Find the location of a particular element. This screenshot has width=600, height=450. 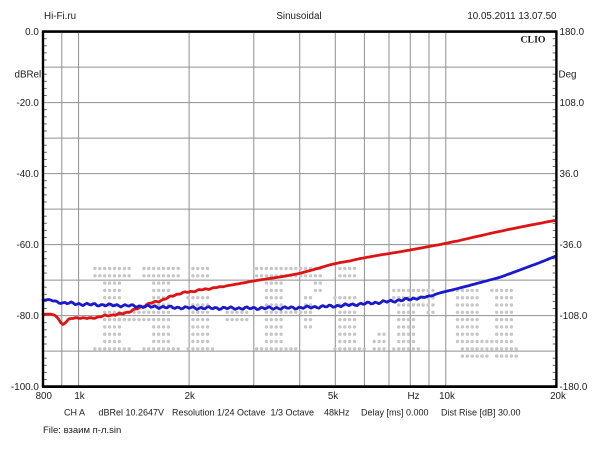

svg-text: Dist Rise [dB] 30.00 is located at coordinates (481, 413).